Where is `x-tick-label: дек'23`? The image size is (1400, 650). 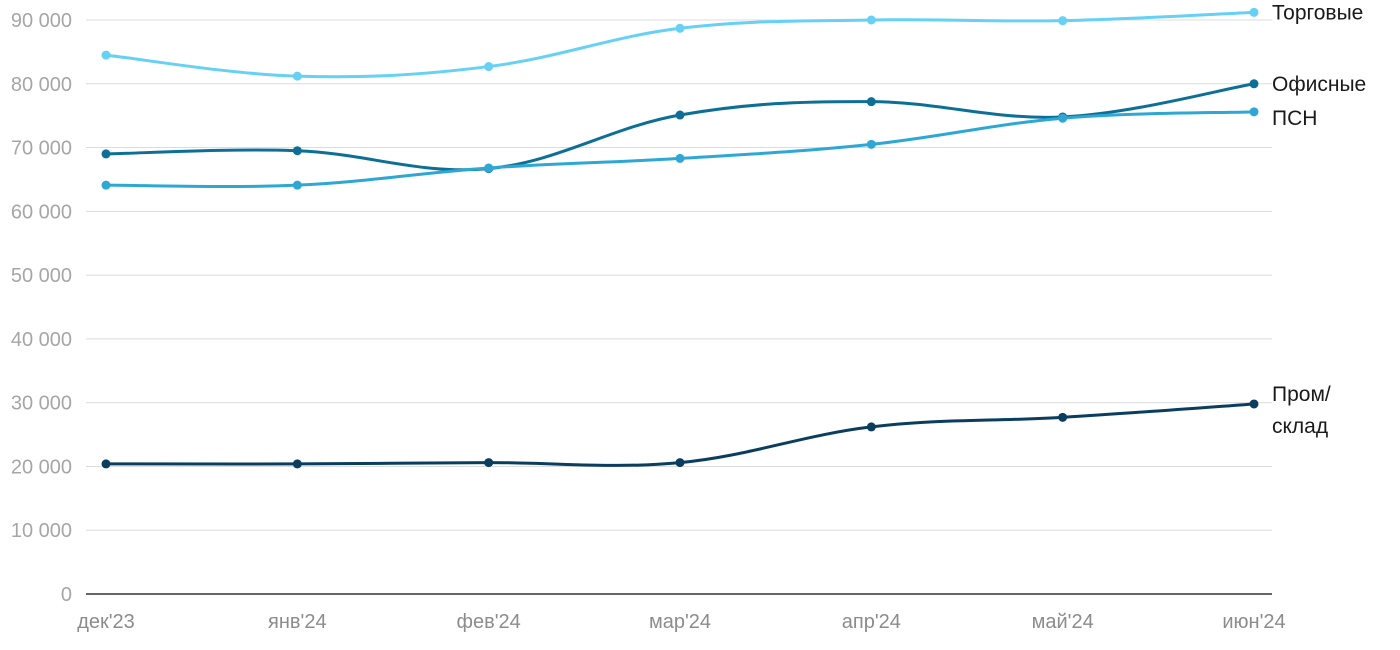
x-tick-label: дек'23 is located at coordinates (106, 622).